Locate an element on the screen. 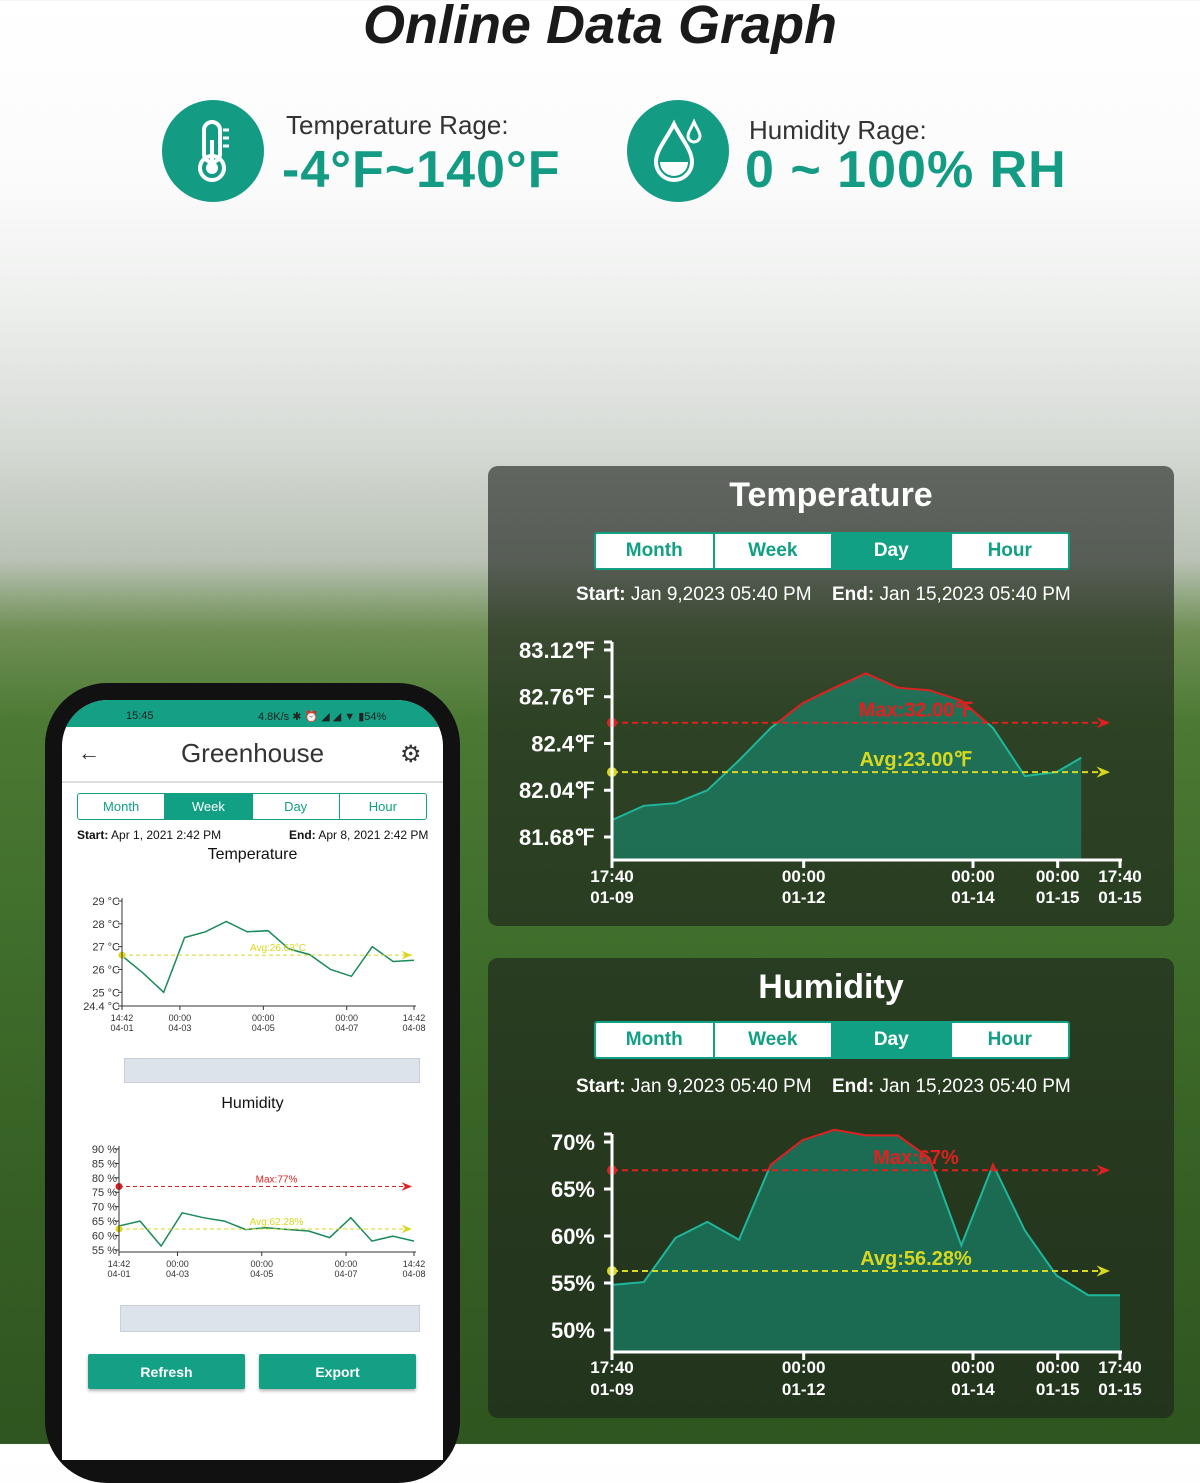 This screenshot has height=1483, width=1200. y-tick-label: 65 % is located at coordinates (104, 1222).